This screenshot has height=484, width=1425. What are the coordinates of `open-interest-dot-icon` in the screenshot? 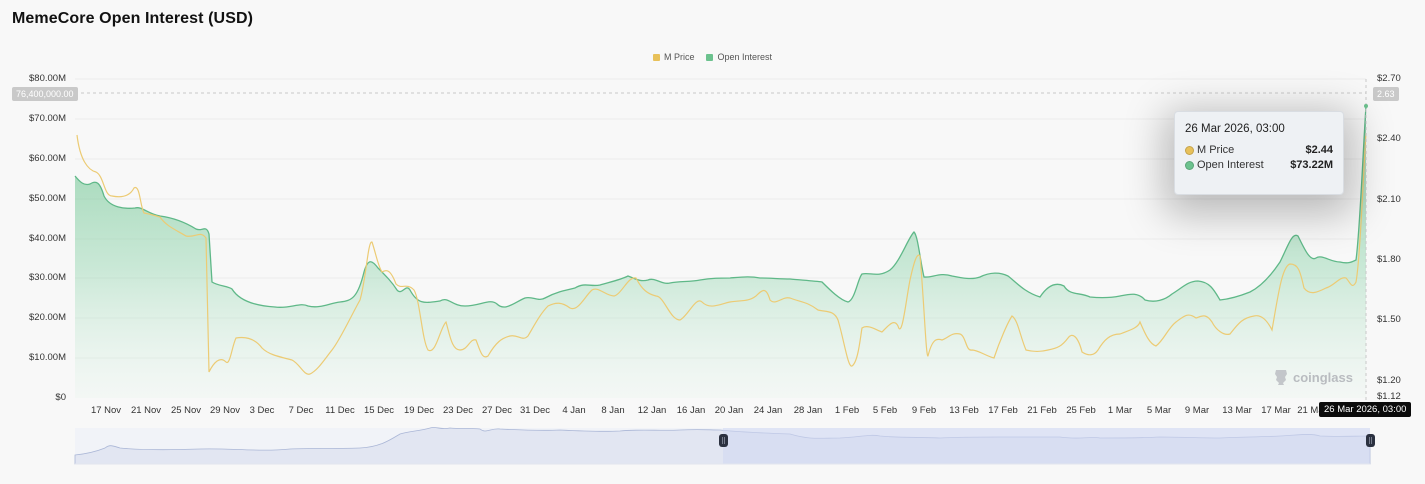 It's located at (1189, 165).